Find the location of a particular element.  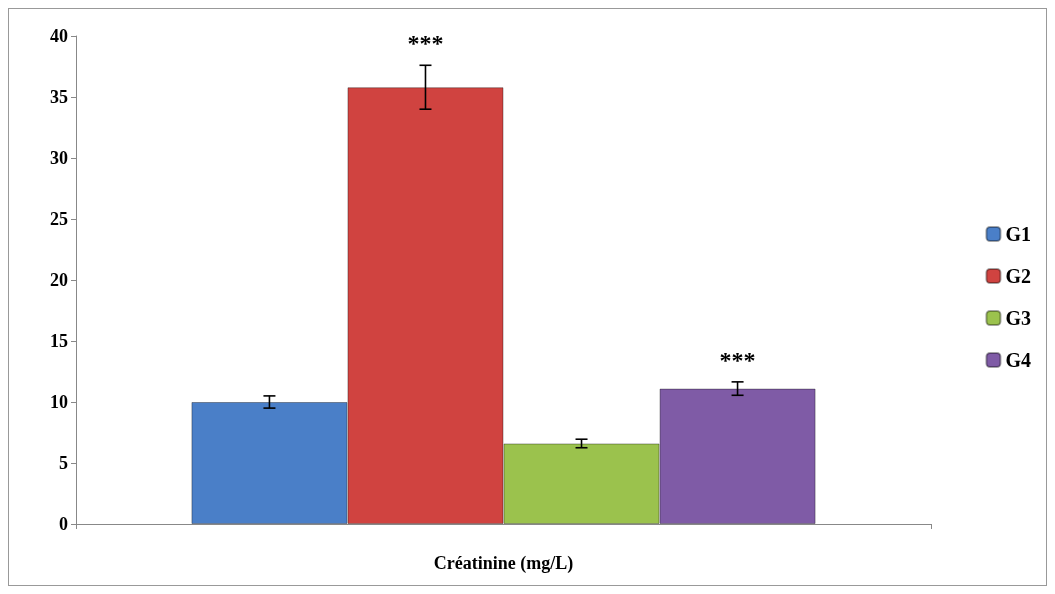

legend-label: G1 is located at coordinates (1018, 234).